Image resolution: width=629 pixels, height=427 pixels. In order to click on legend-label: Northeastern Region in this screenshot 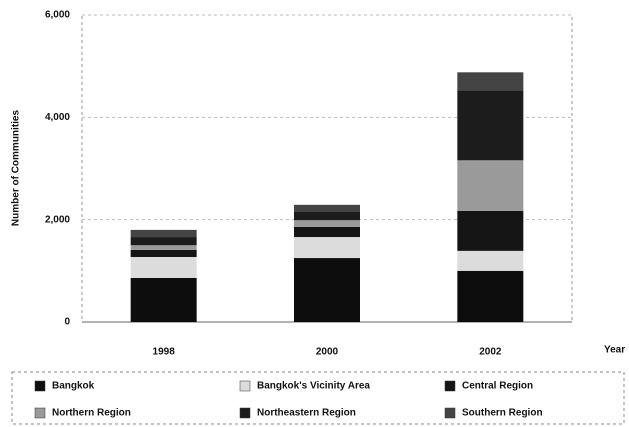, I will do `click(306, 413)`.